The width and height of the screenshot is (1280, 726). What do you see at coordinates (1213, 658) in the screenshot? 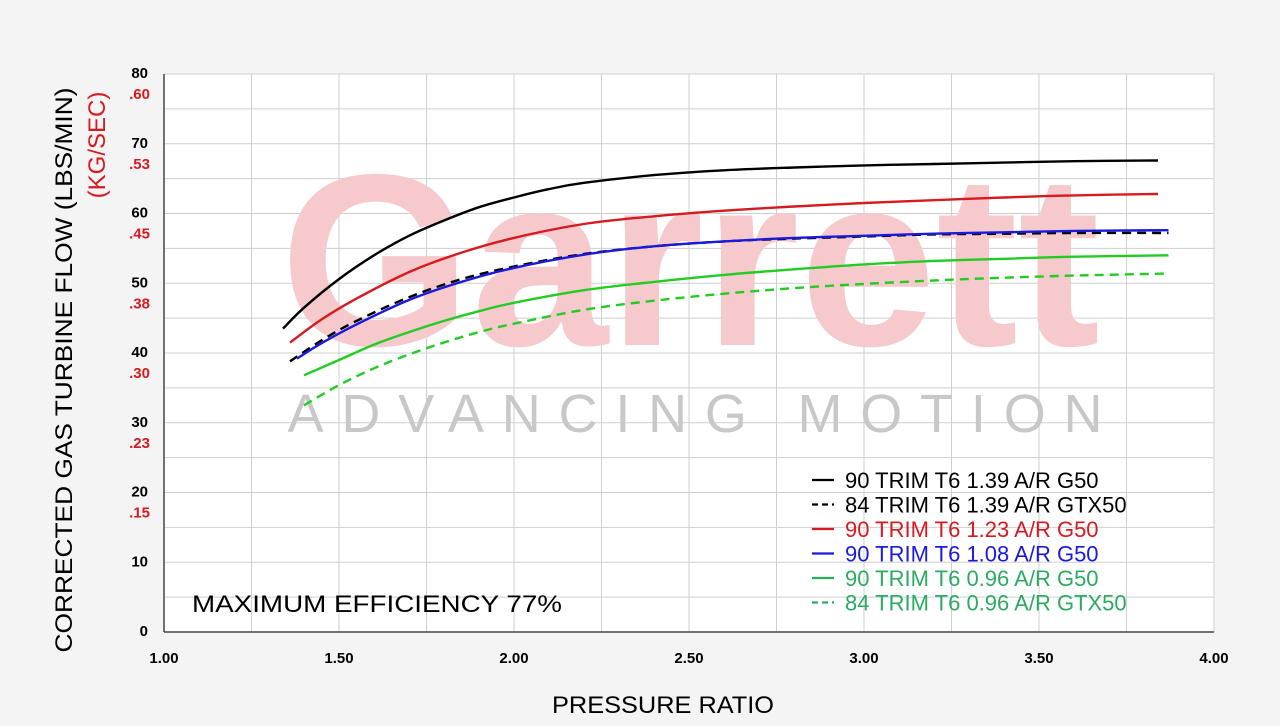
I see `x-tick-label: 4.00` at bounding box center [1213, 658].